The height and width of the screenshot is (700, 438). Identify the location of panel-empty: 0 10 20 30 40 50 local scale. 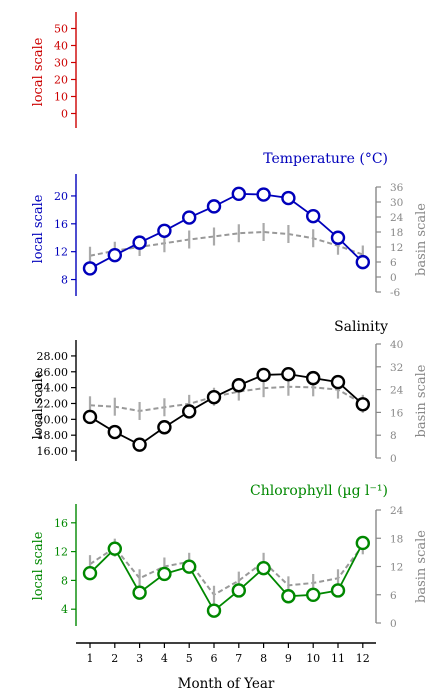
(54, 70).